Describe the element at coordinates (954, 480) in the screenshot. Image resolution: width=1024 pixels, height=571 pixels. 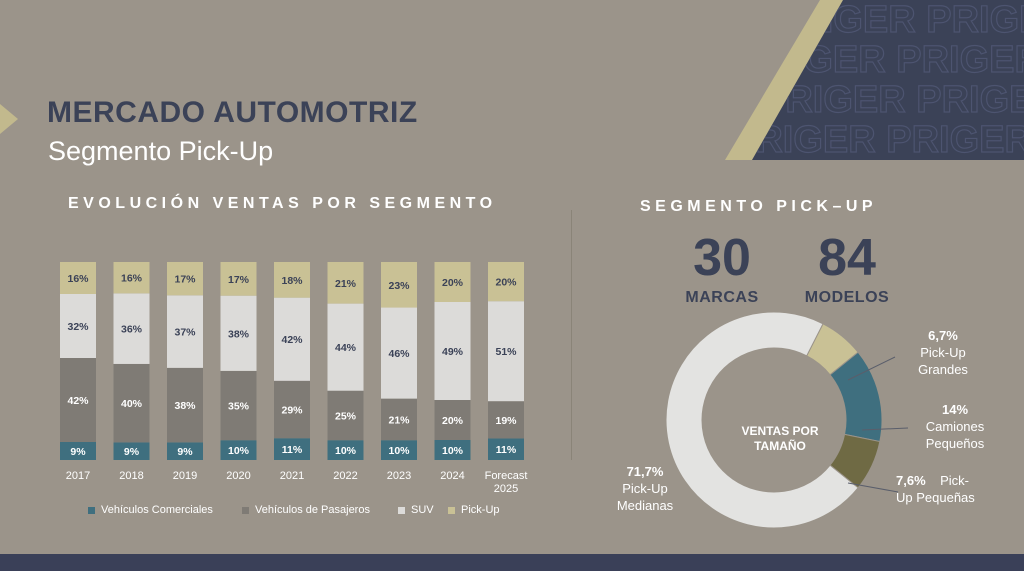
I see `slice-text-pickup-pequenas-1: Pick-` at that location.